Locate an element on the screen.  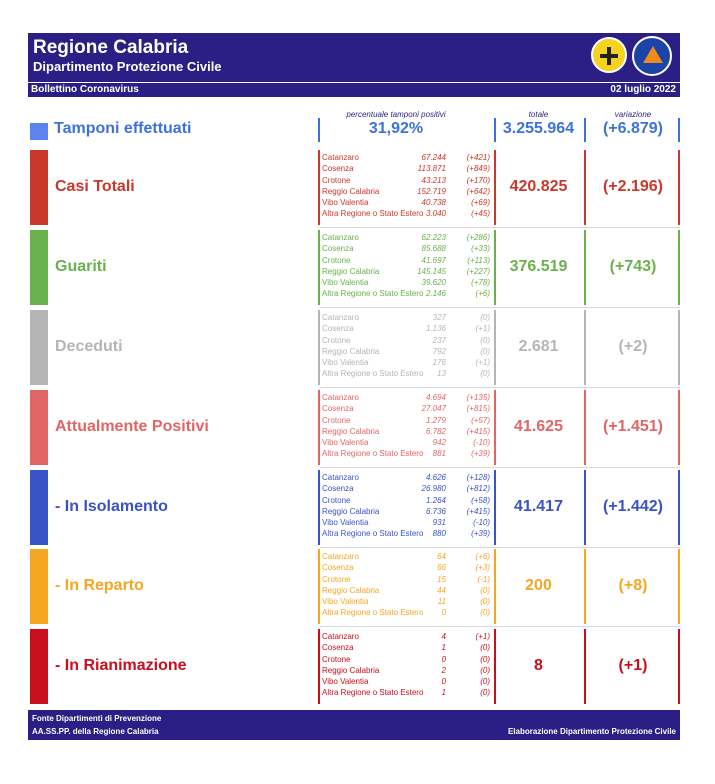
tamponi-change: (+6.879) is located at coordinates (633, 128).